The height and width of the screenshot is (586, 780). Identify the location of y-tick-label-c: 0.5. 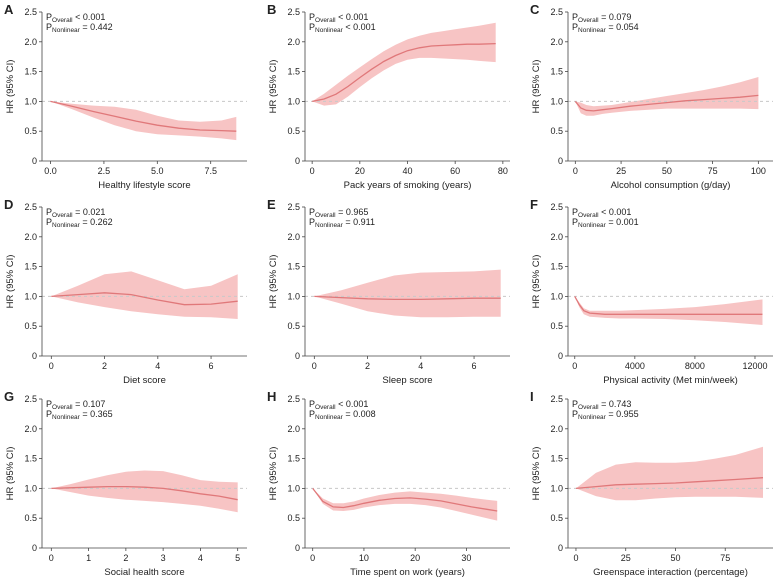
(556, 131).